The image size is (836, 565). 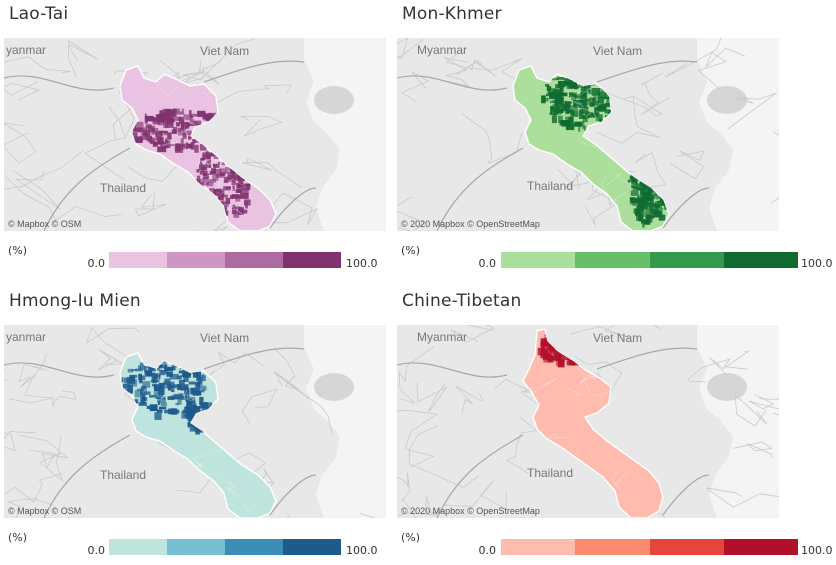 What do you see at coordinates (462, 301) in the screenshot?
I see `panel-title: Chine-Tibetan` at bounding box center [462, 301].